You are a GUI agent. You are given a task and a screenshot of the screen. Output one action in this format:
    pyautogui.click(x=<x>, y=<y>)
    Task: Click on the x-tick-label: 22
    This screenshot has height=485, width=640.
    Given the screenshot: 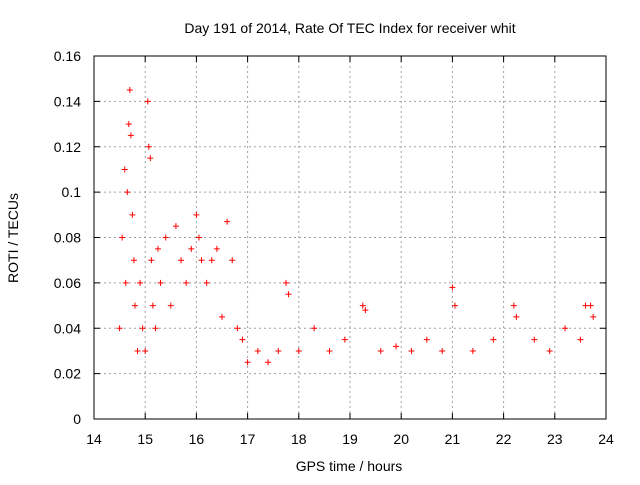 What is the action you would take?
    pyautogui.click(x=504, y=439)
    